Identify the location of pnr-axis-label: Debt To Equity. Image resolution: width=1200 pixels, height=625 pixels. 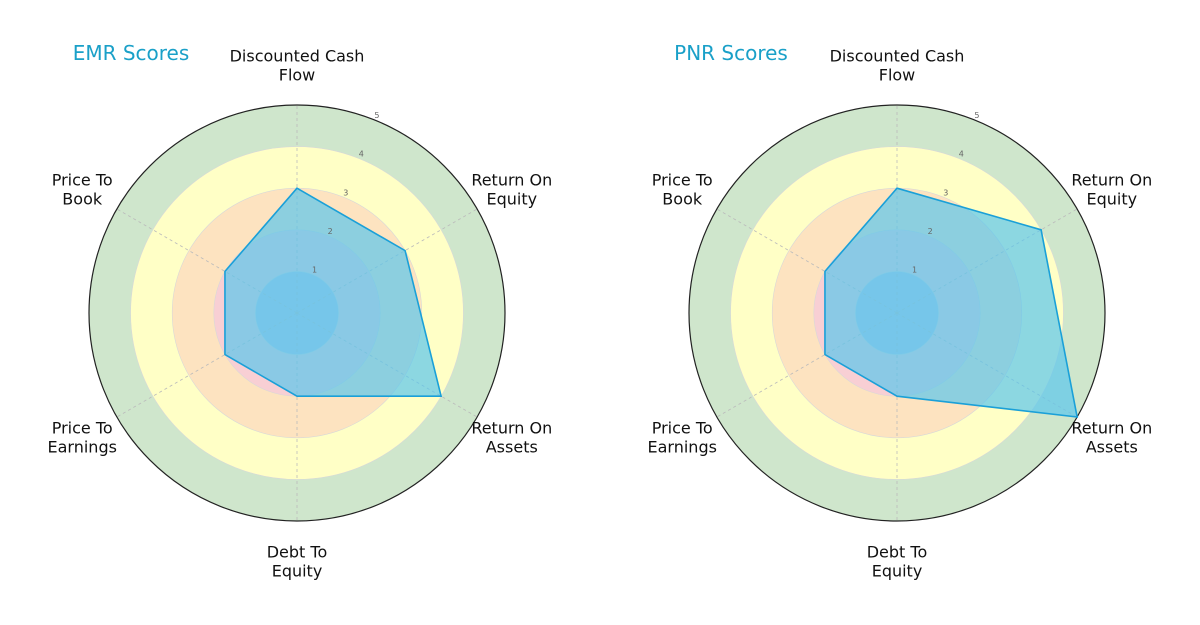
(897, 562).